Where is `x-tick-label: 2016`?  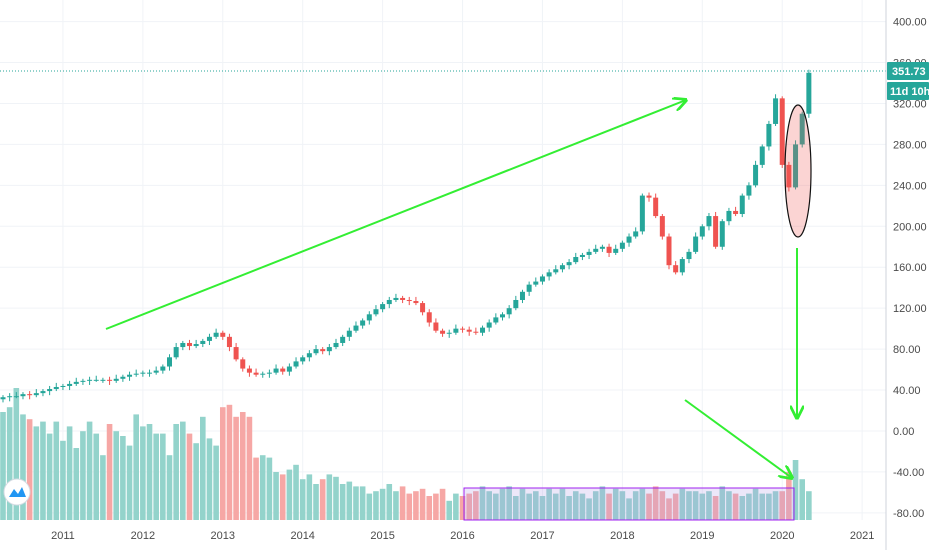
x-tick-label: 2016 is located at coordinates (462, 536).